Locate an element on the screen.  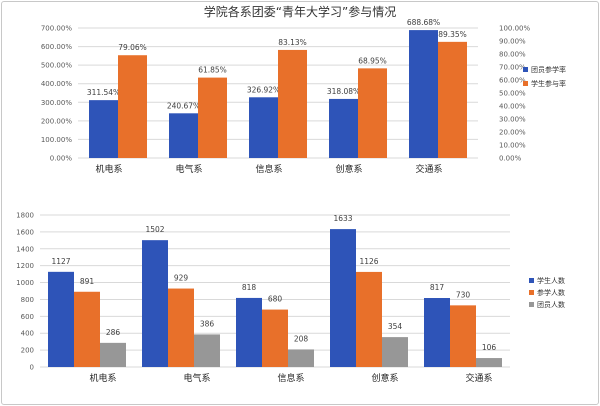
chart2-tick-label: 1200 is located at coordinates (25, 266).